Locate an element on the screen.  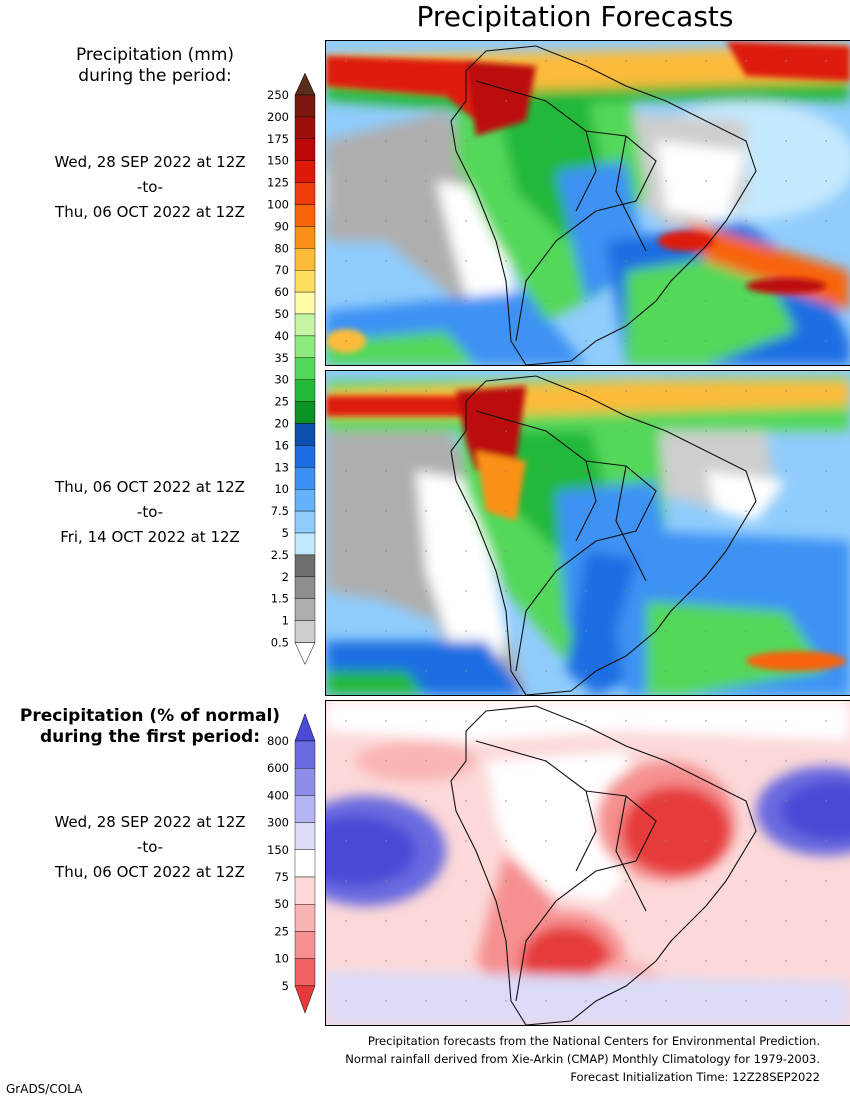
percent-colorbar-bottom-arrow is located at coordinates (305, 999).